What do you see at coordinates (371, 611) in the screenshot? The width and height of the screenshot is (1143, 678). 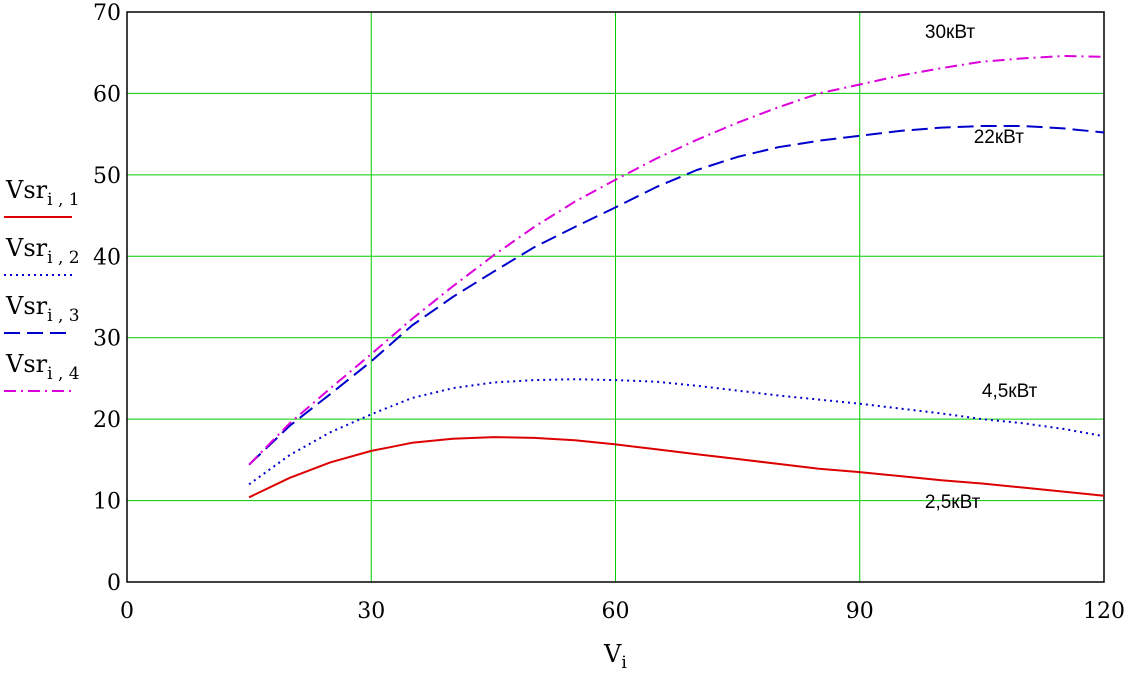 I see `x-tick-label-30: 30` at bounding box center [371, 611].